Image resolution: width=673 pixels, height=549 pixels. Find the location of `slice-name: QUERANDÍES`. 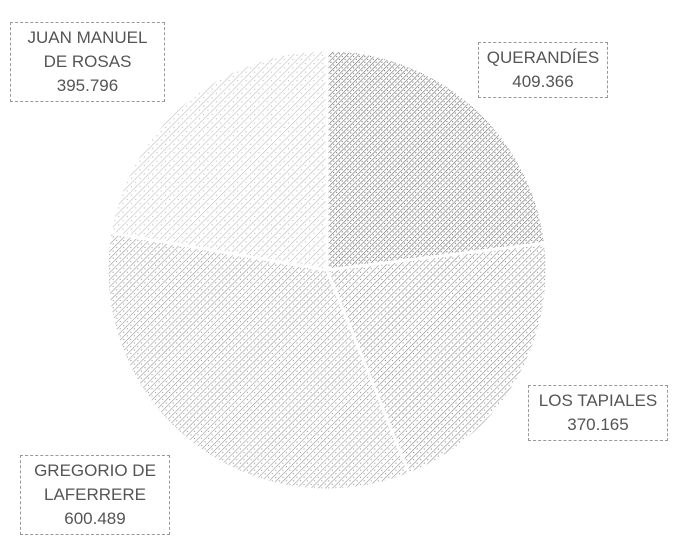

slice-name: QUERANDÍES is located at coordinates (543, 57).